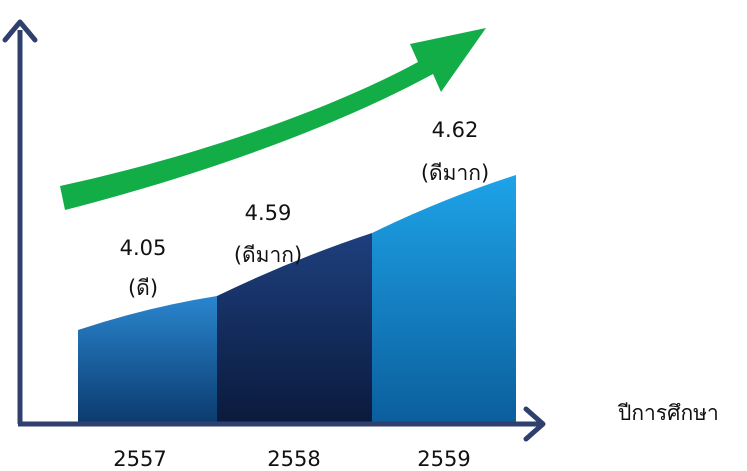 The width and height of the screenshot is (747, 471). Describe the element at coordinates (443, 459) in the screenshot. I see `x-tick-label: 2559` at that location.